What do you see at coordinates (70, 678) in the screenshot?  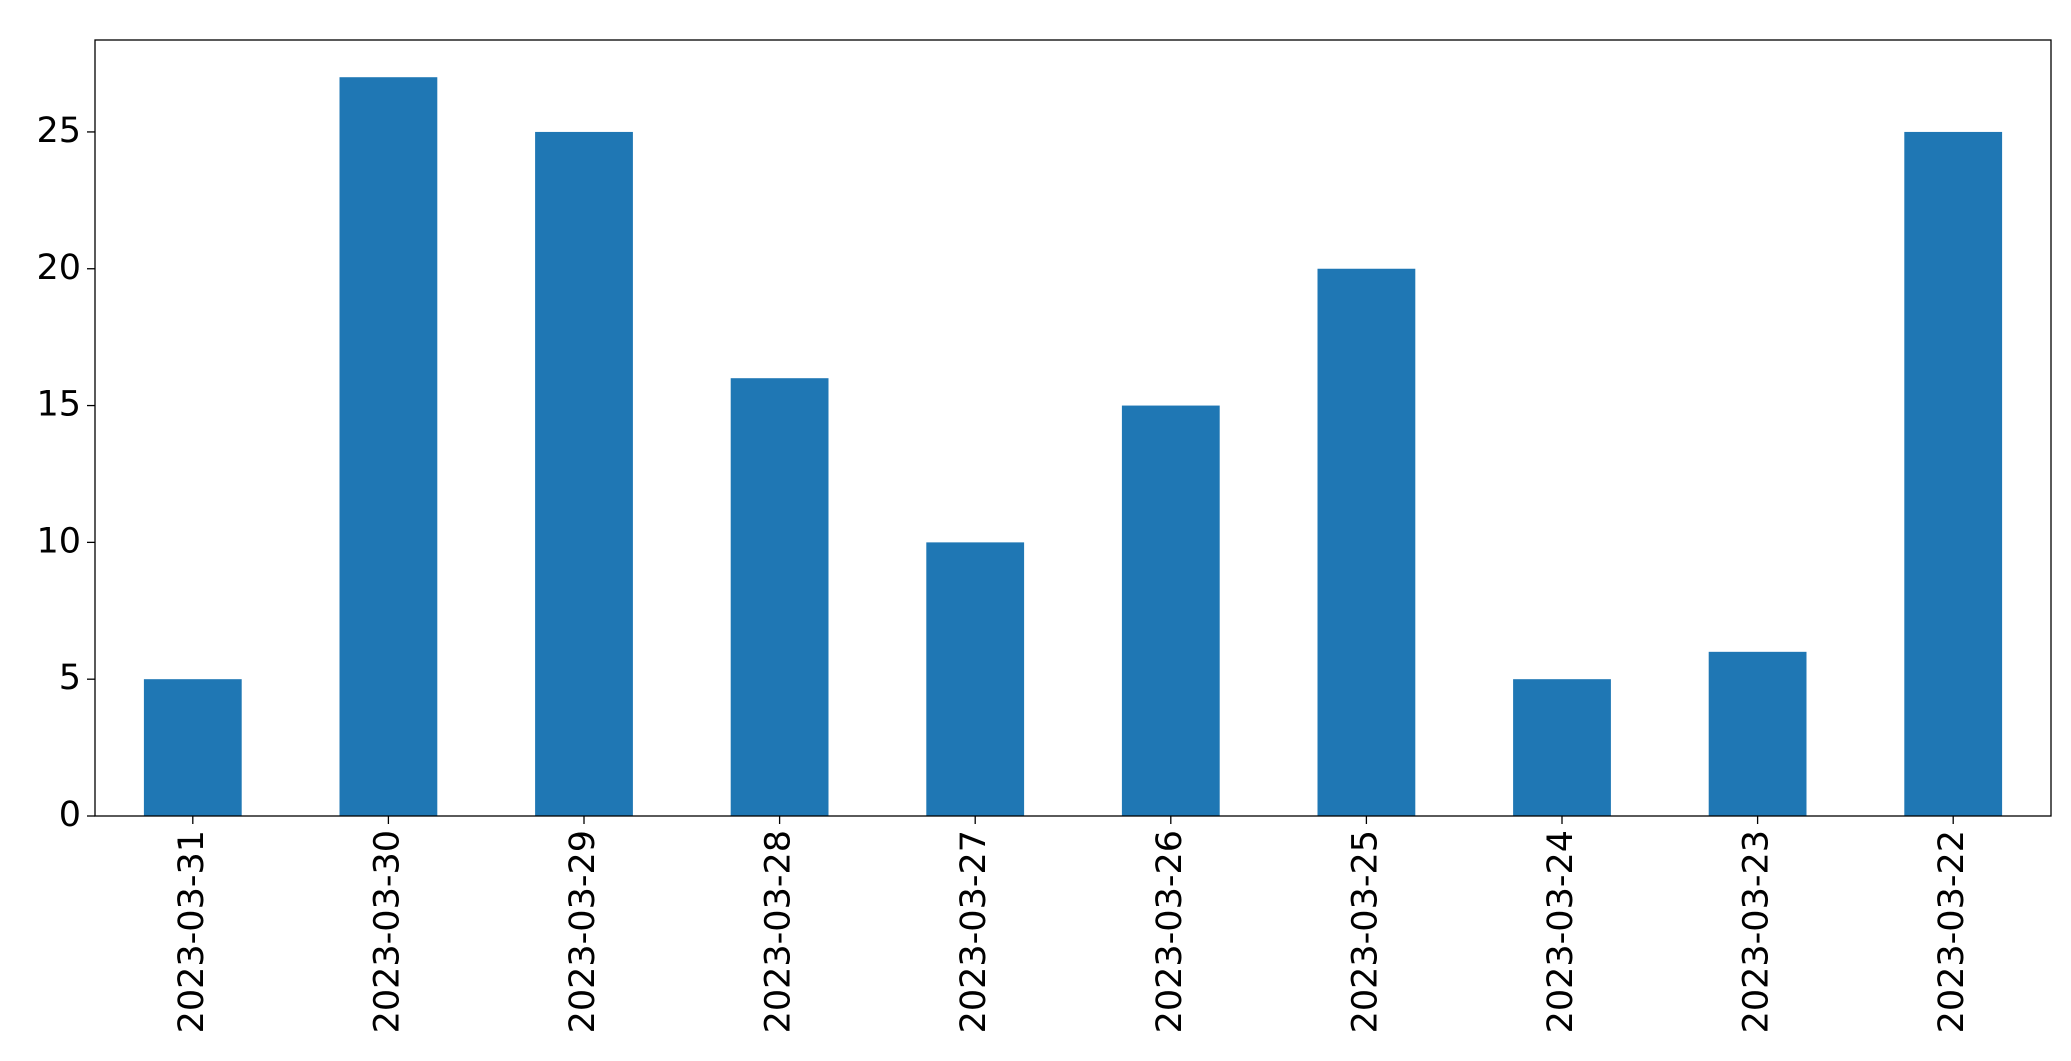 I see `y-tick-label: 5` at bounding box center [70, 678].